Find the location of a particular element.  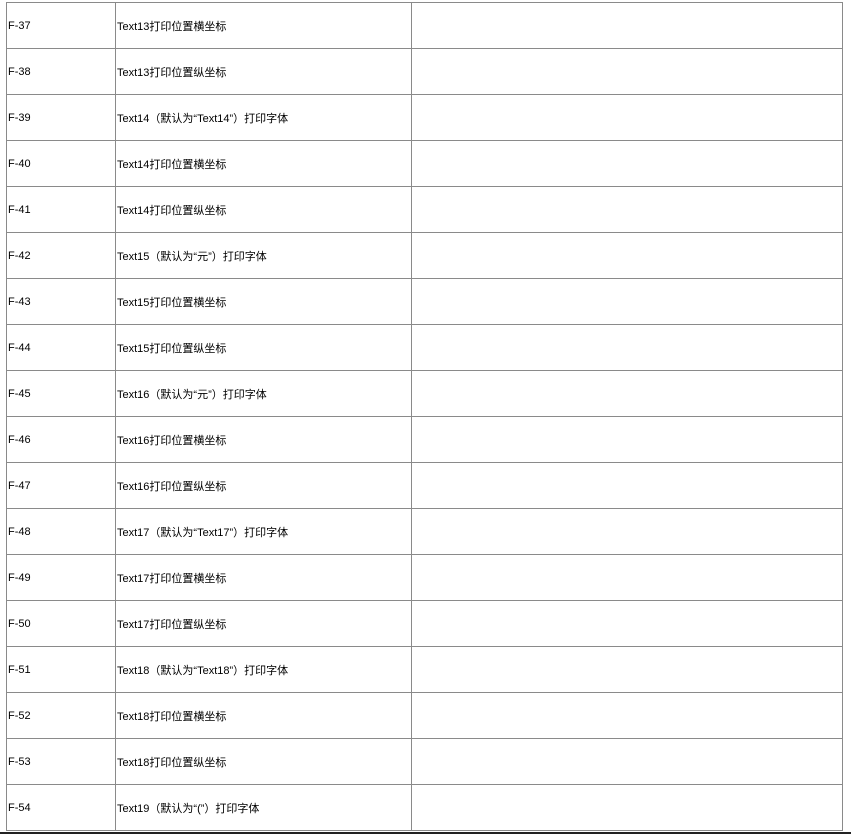

row-description: Text17（默认为“Text17”）打印字体 is located at coordinates (263, 531).